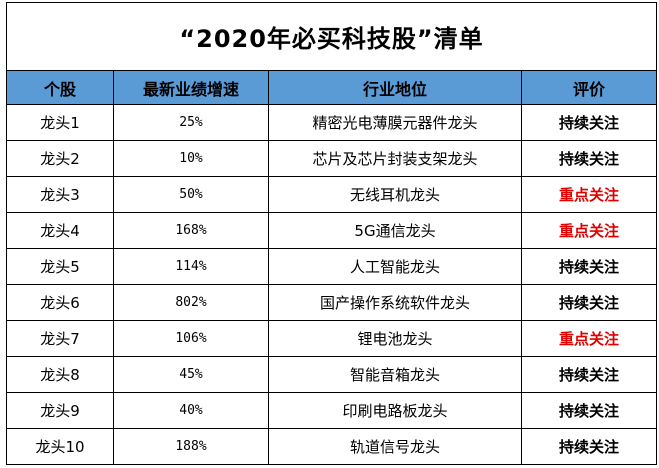 This screenshot has height=468, width=659. Describe the element at coordinates (589, 87) in the screenshot. I see `column-header-rating: 评价` at that location.